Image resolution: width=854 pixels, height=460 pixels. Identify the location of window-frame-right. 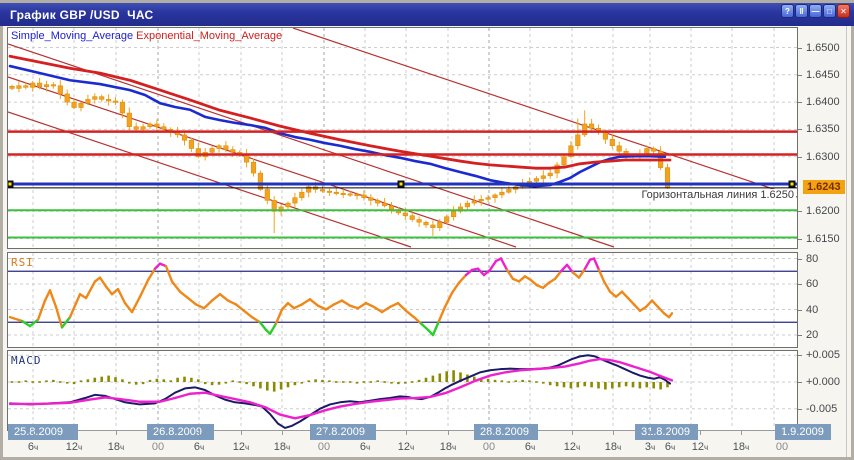
(852, 241).